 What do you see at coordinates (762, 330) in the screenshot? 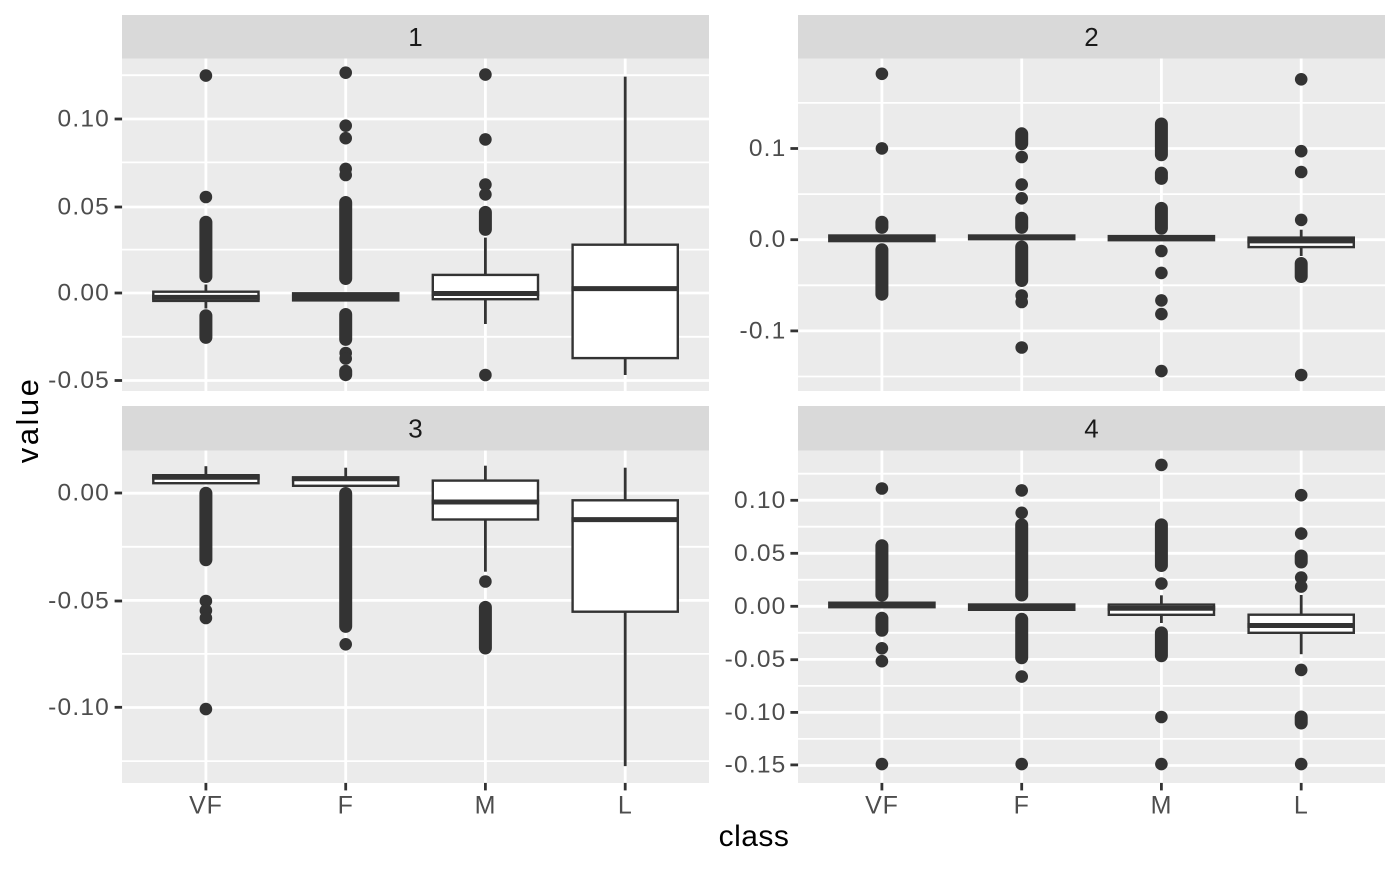
I see `svg-text: -0.1` at bounding box center [762, 330].